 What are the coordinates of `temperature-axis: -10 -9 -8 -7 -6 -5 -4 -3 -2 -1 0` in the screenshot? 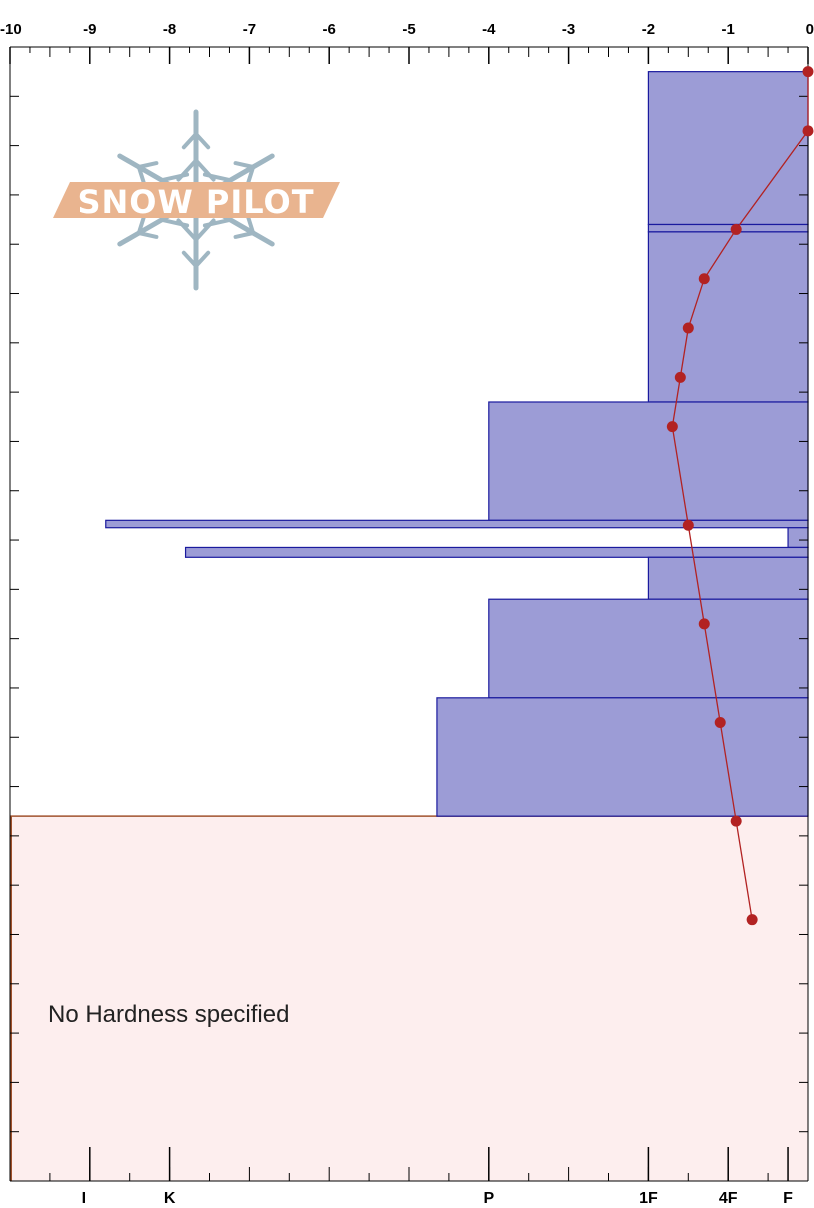 It's located at (407, 42).